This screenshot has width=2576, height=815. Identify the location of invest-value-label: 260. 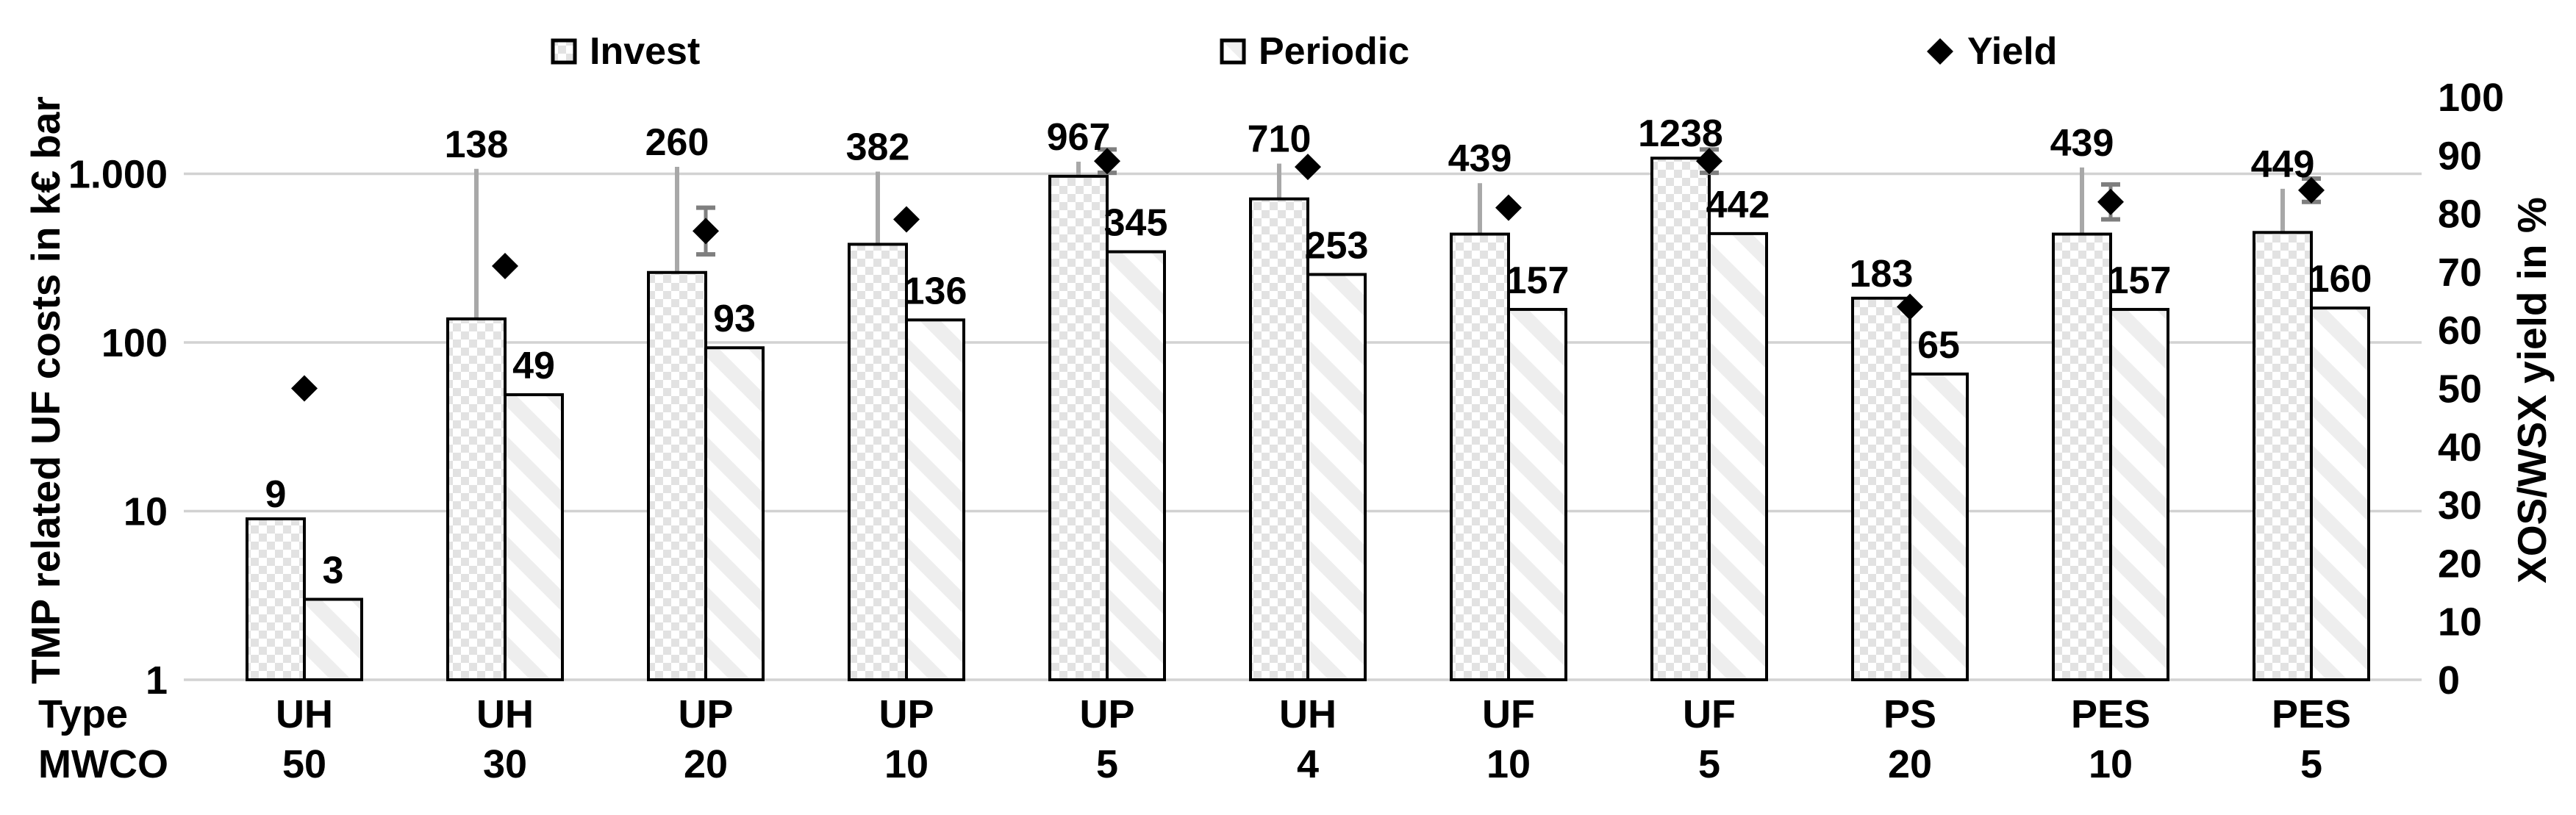
(677, 142).